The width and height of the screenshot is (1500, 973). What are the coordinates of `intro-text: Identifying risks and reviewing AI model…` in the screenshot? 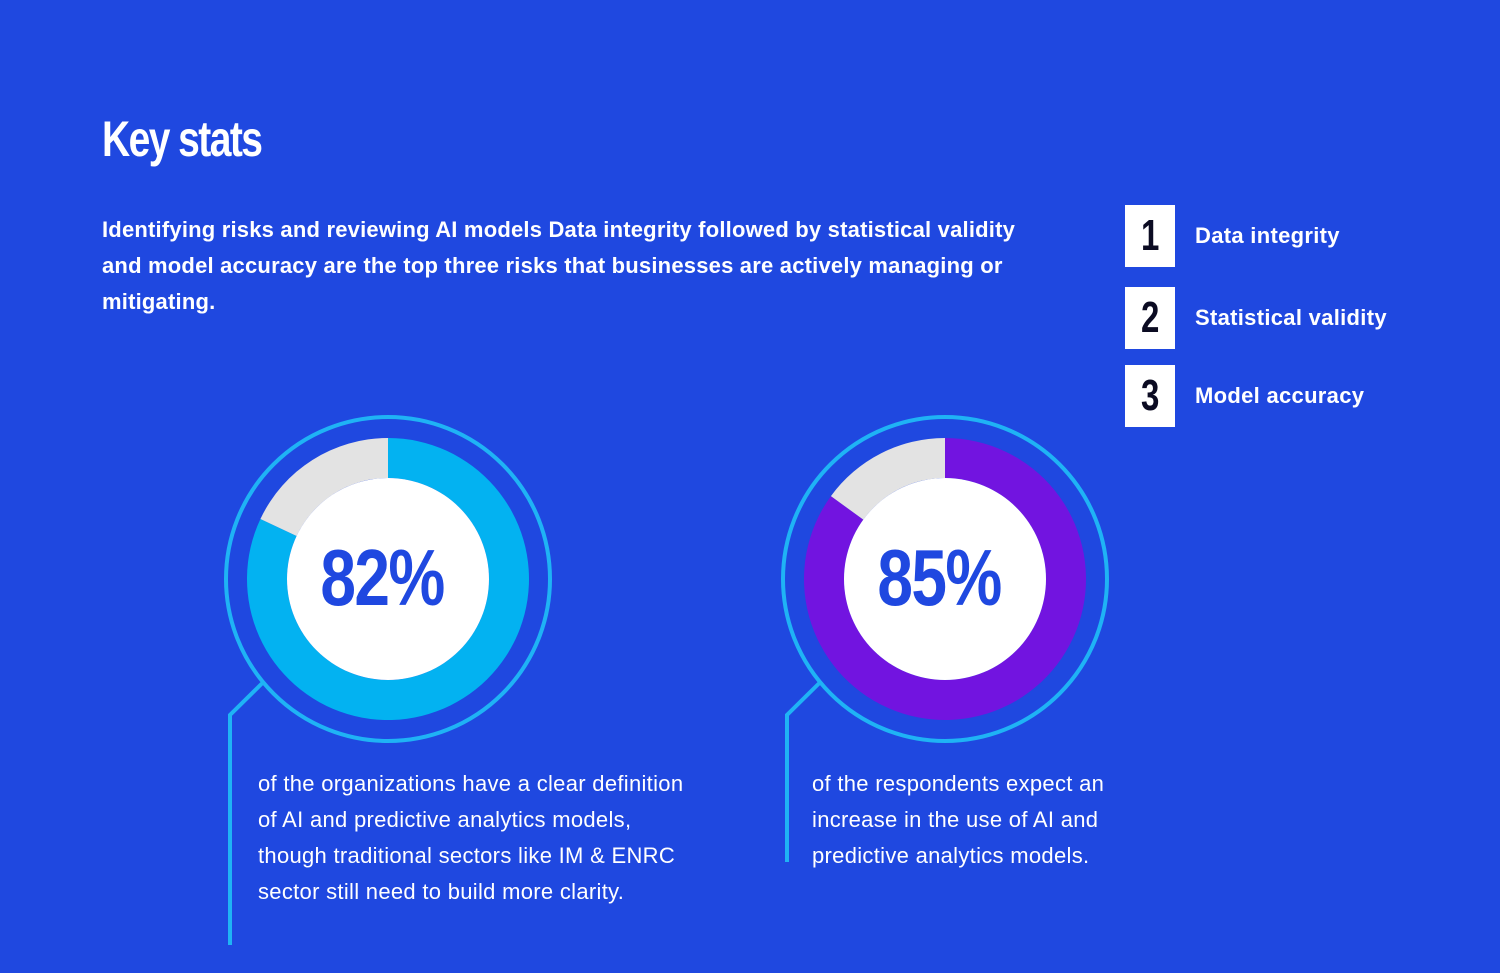 It's located at (559, 265).